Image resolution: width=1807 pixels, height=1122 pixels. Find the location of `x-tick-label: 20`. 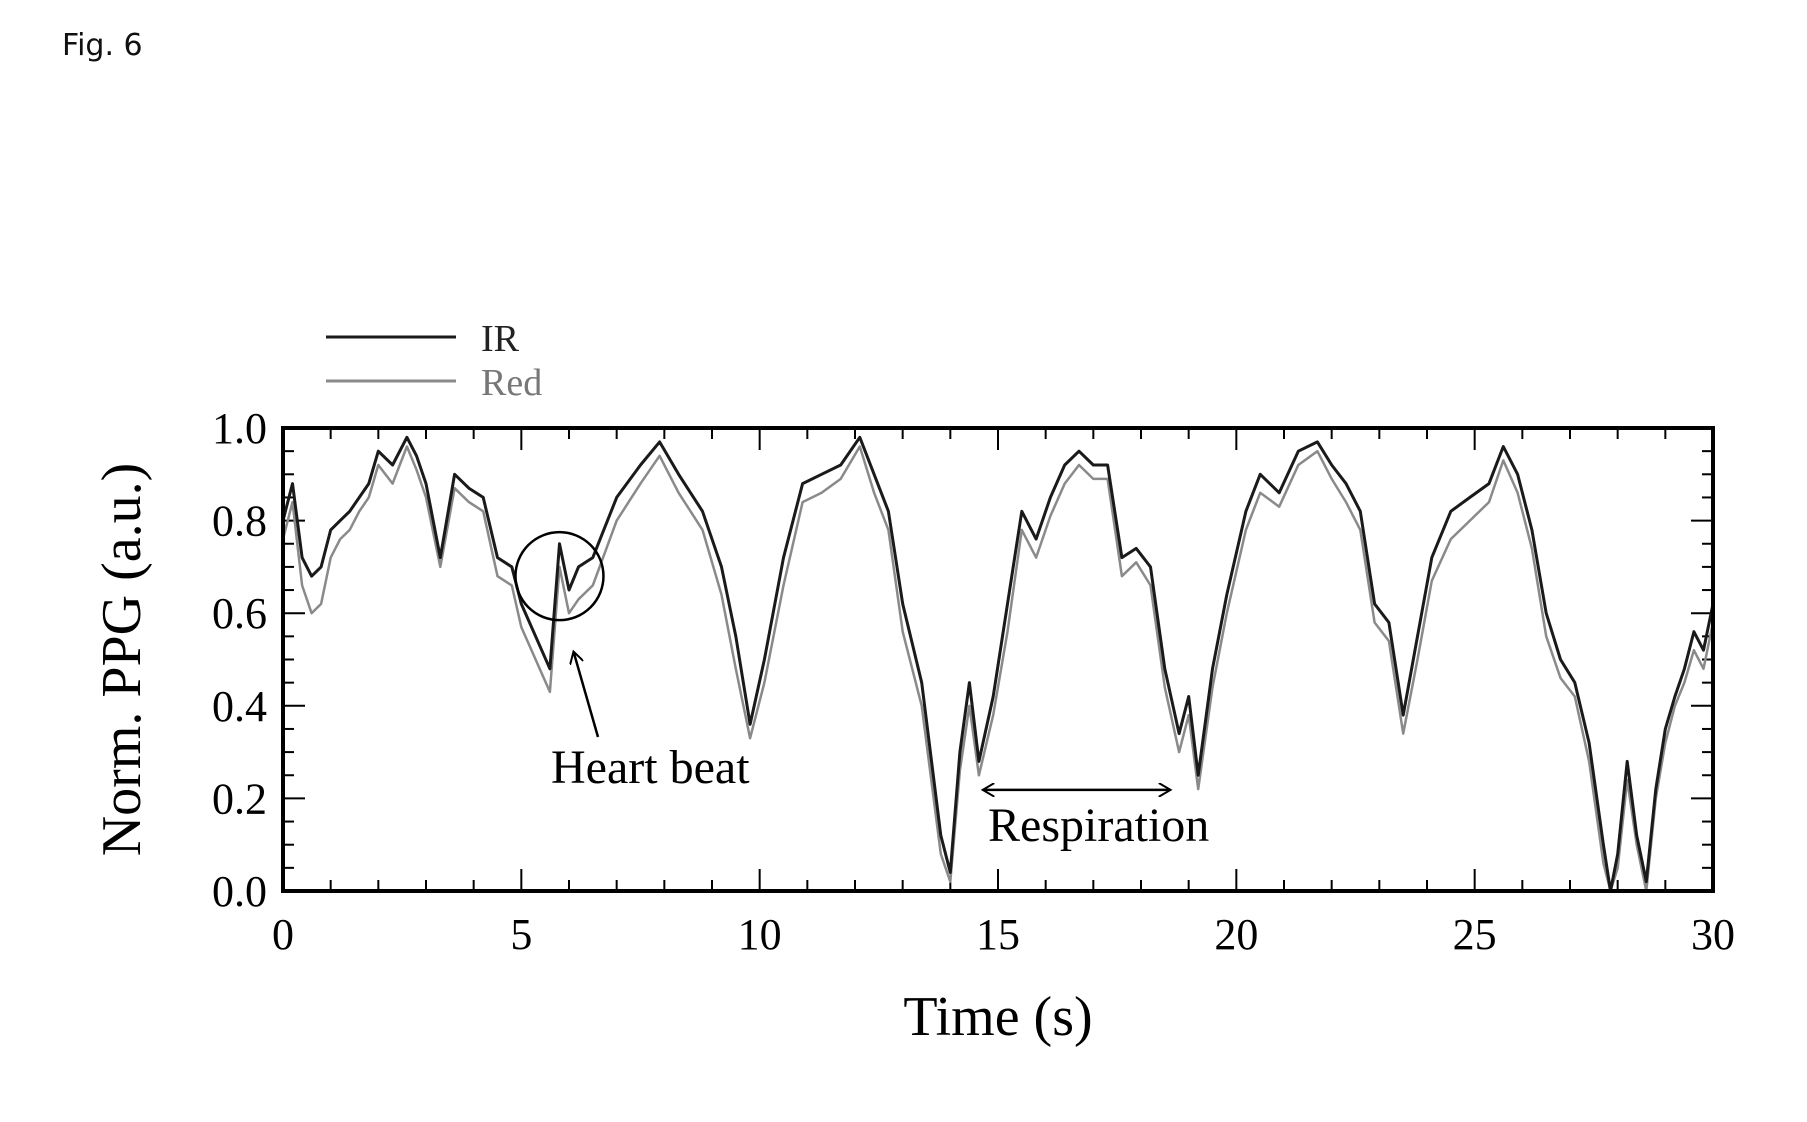

x-tick-label: 20 is located at coordinates (1236, 934).